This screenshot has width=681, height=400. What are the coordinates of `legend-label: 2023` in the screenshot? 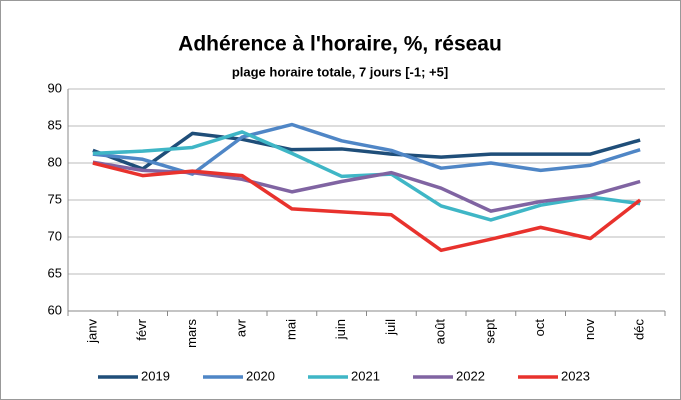 It's located at (575, 375).